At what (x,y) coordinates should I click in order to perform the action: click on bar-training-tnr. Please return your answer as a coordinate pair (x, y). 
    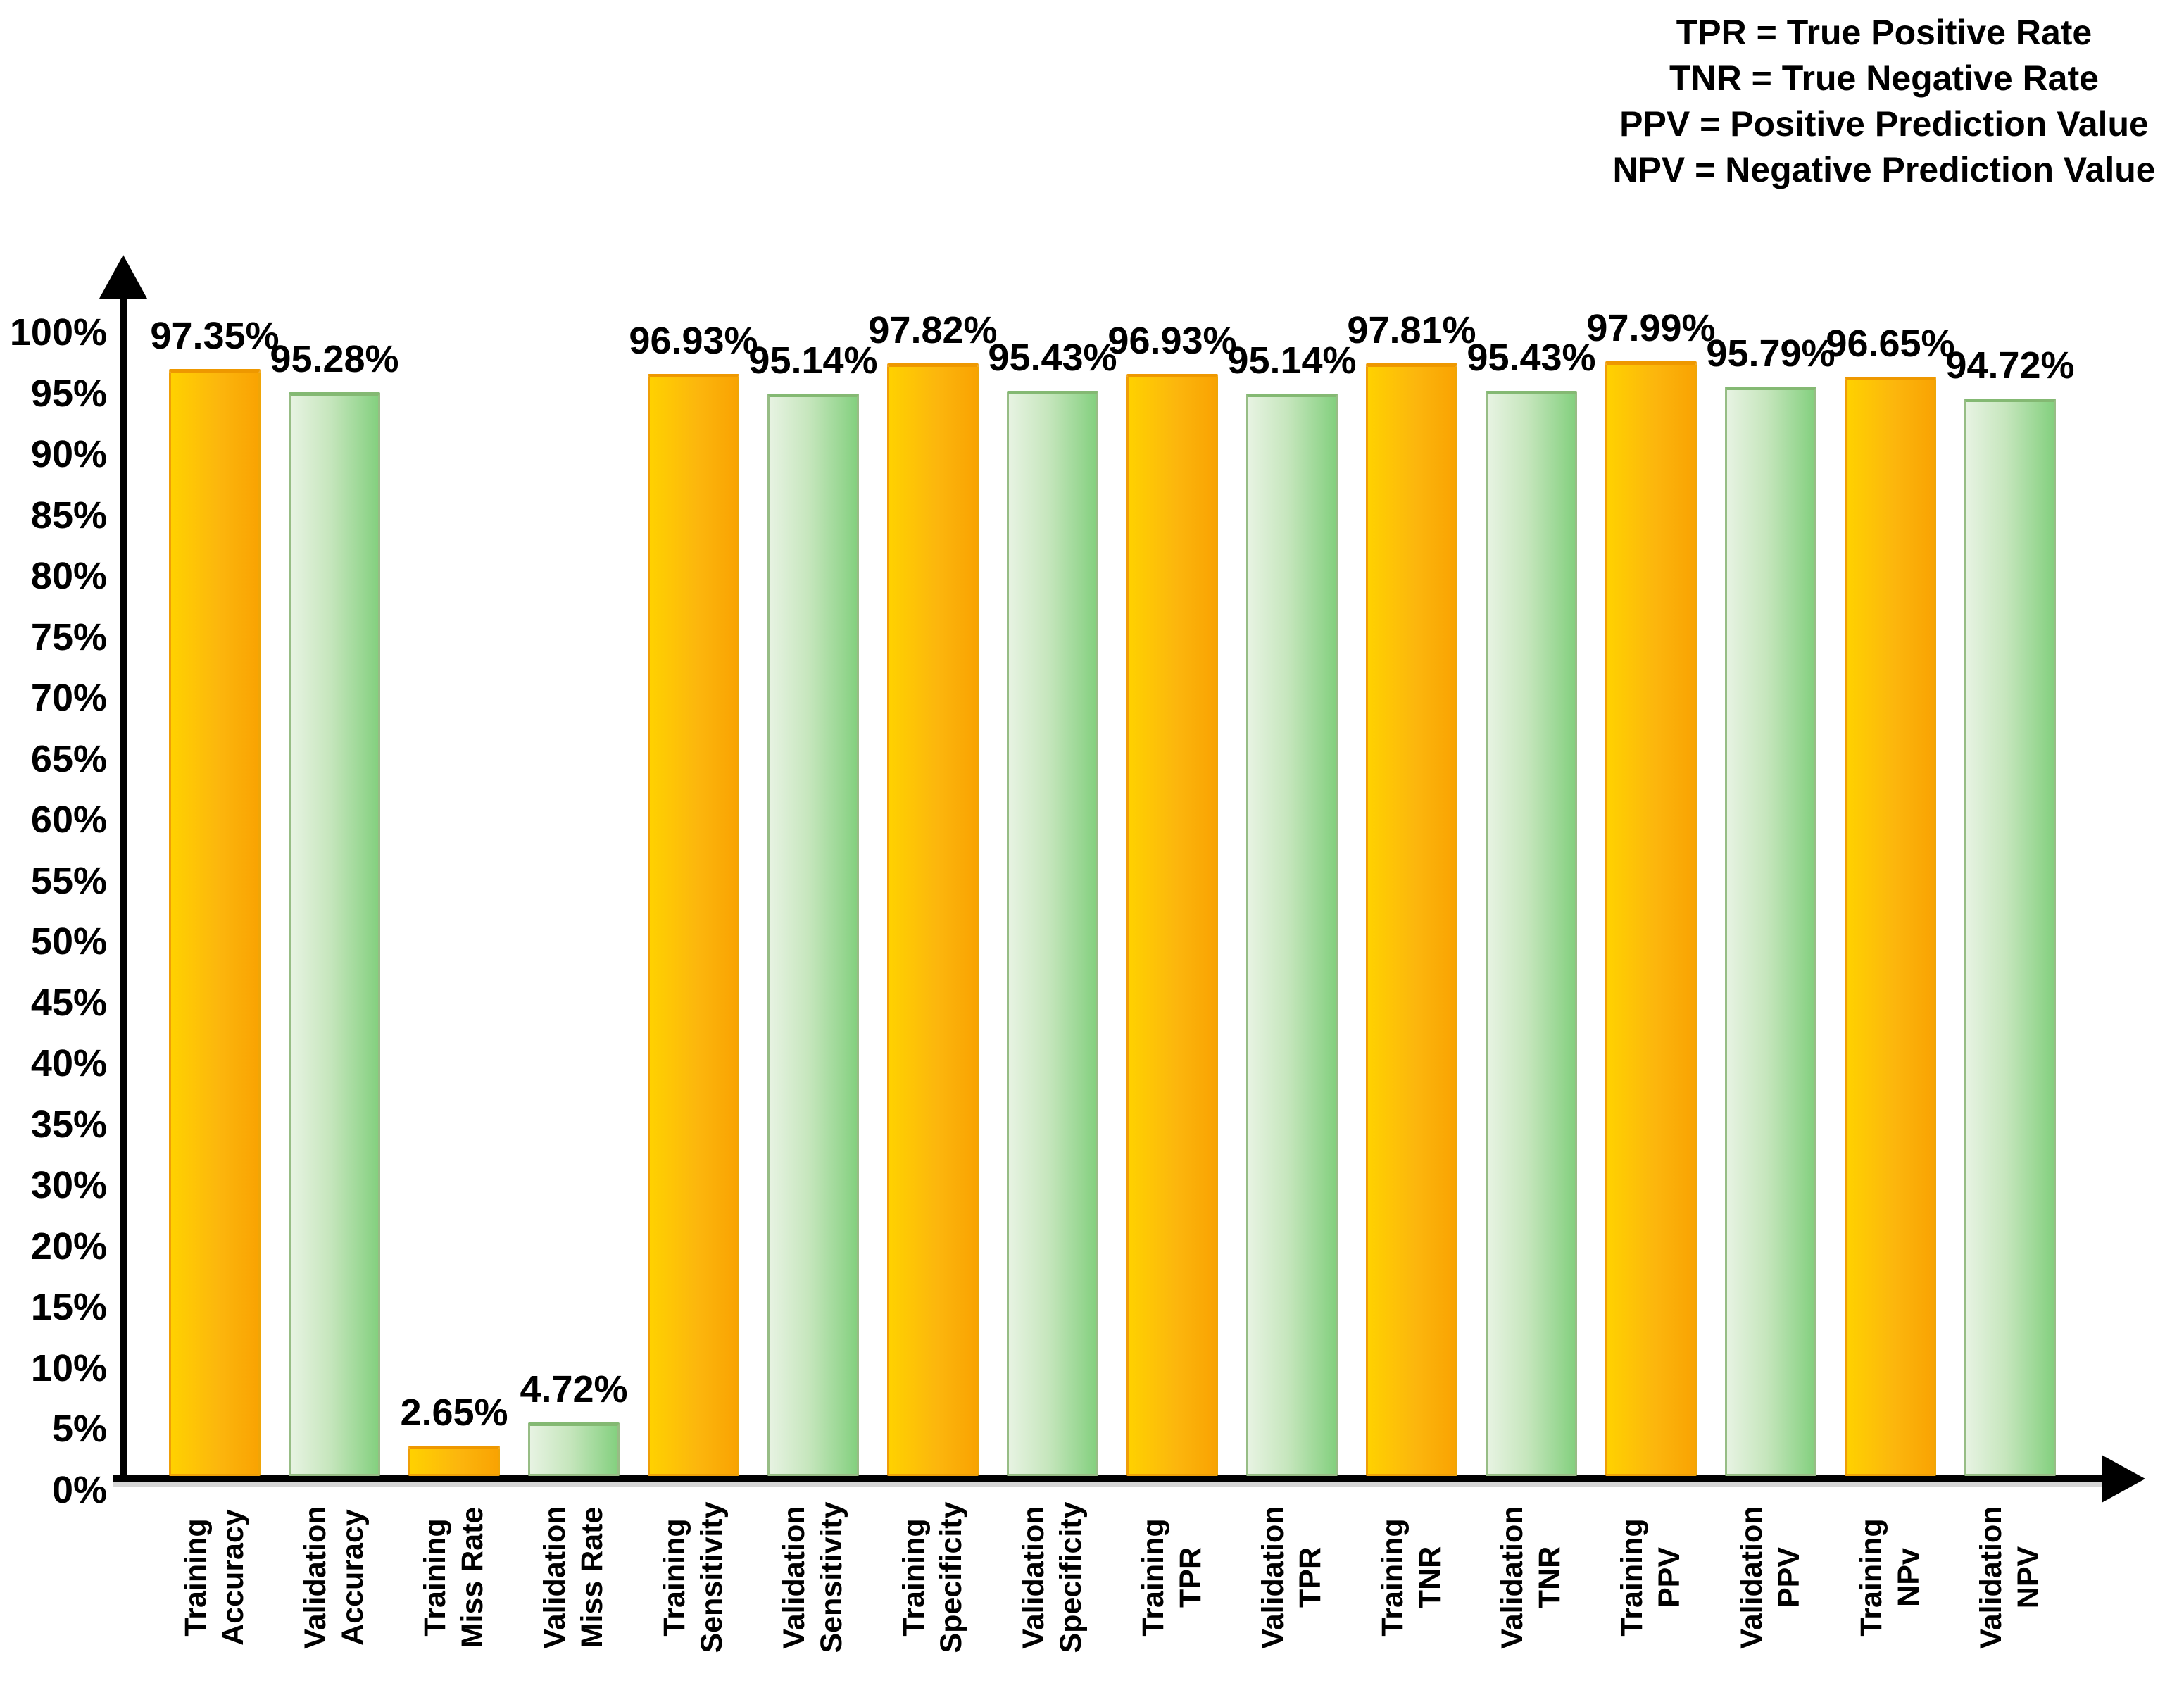
    Looking at the image, I should click on (1411, 919).